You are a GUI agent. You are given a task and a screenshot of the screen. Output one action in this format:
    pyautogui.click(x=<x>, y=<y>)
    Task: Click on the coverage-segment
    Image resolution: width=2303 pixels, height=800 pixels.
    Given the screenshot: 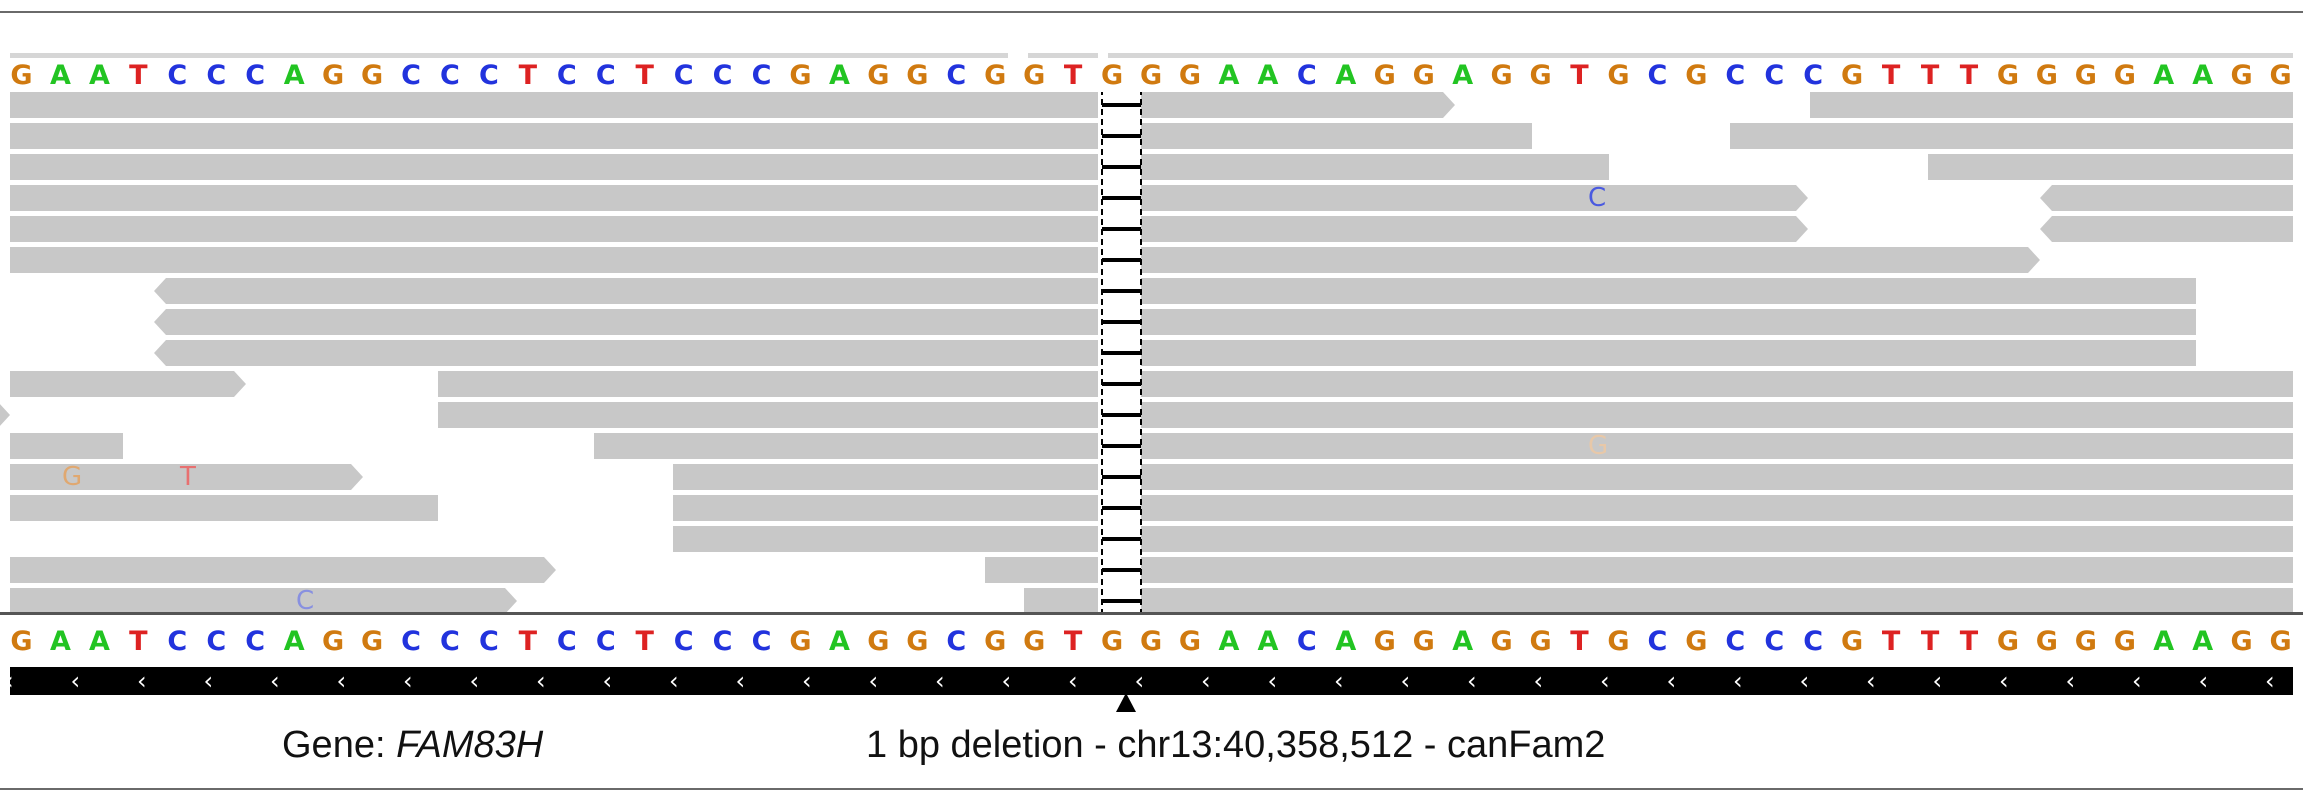 What is the action you would take?
    pyautogui.click(x=1063, y=55)
    